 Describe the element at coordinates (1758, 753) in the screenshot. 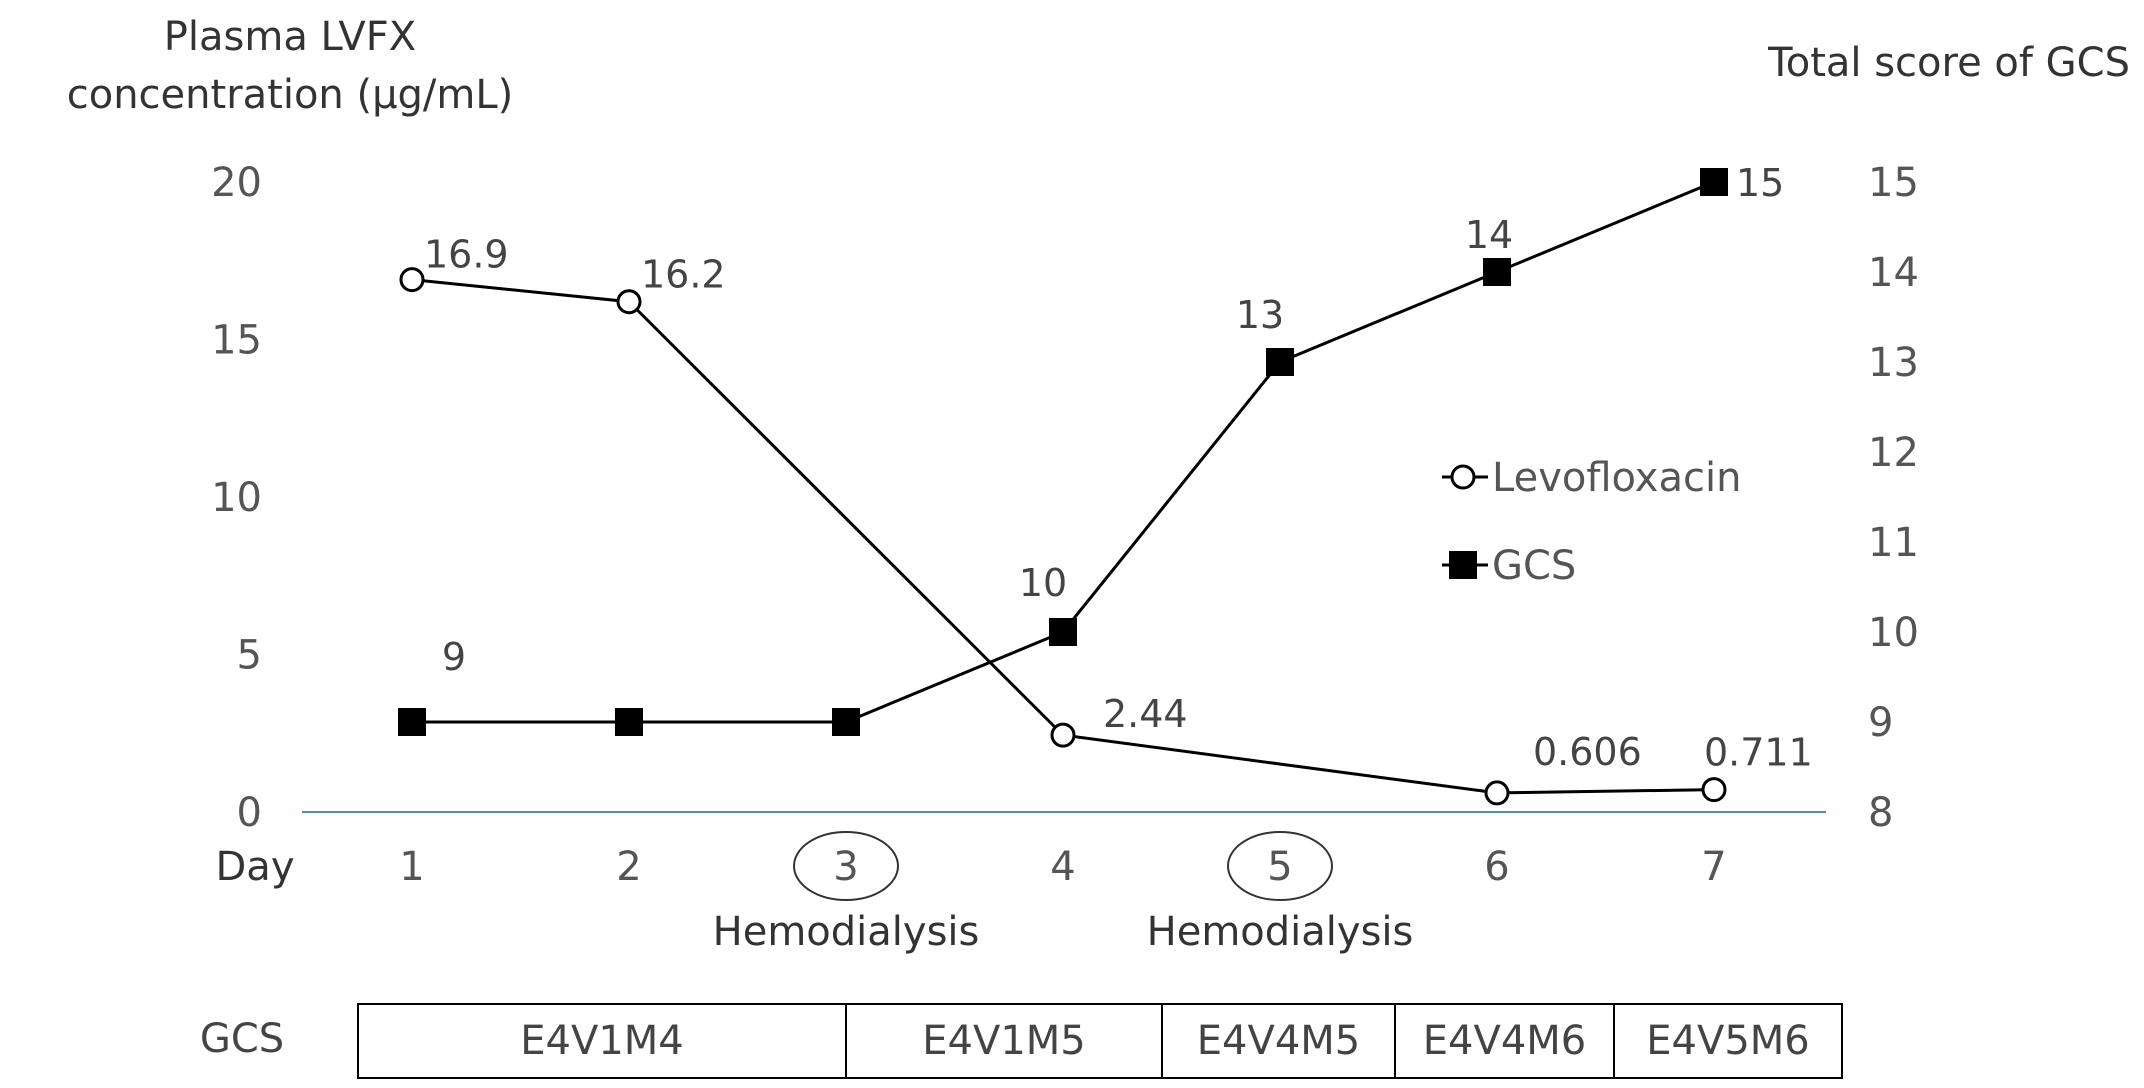

I see `levofloxacin-data-label: 0.711` at that location.